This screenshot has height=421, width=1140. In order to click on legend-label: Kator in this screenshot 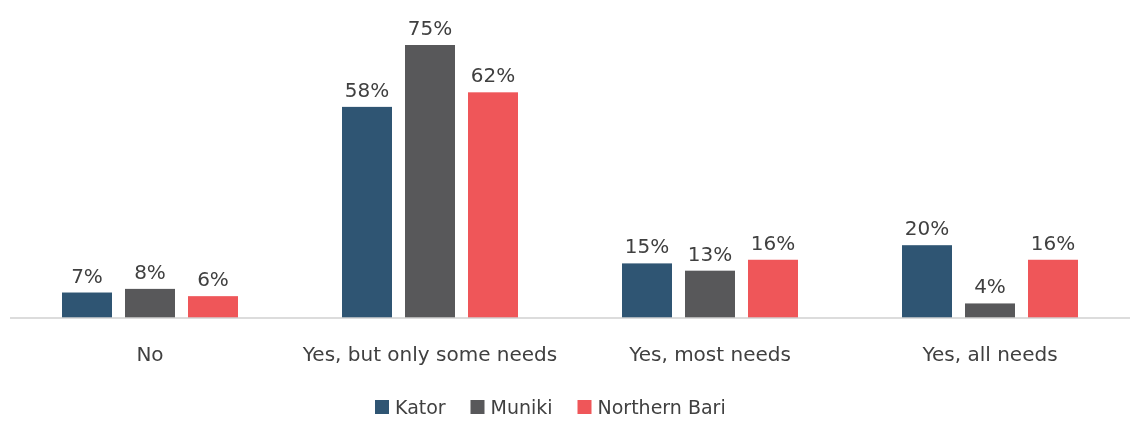, I will do `click(420, 407)`.